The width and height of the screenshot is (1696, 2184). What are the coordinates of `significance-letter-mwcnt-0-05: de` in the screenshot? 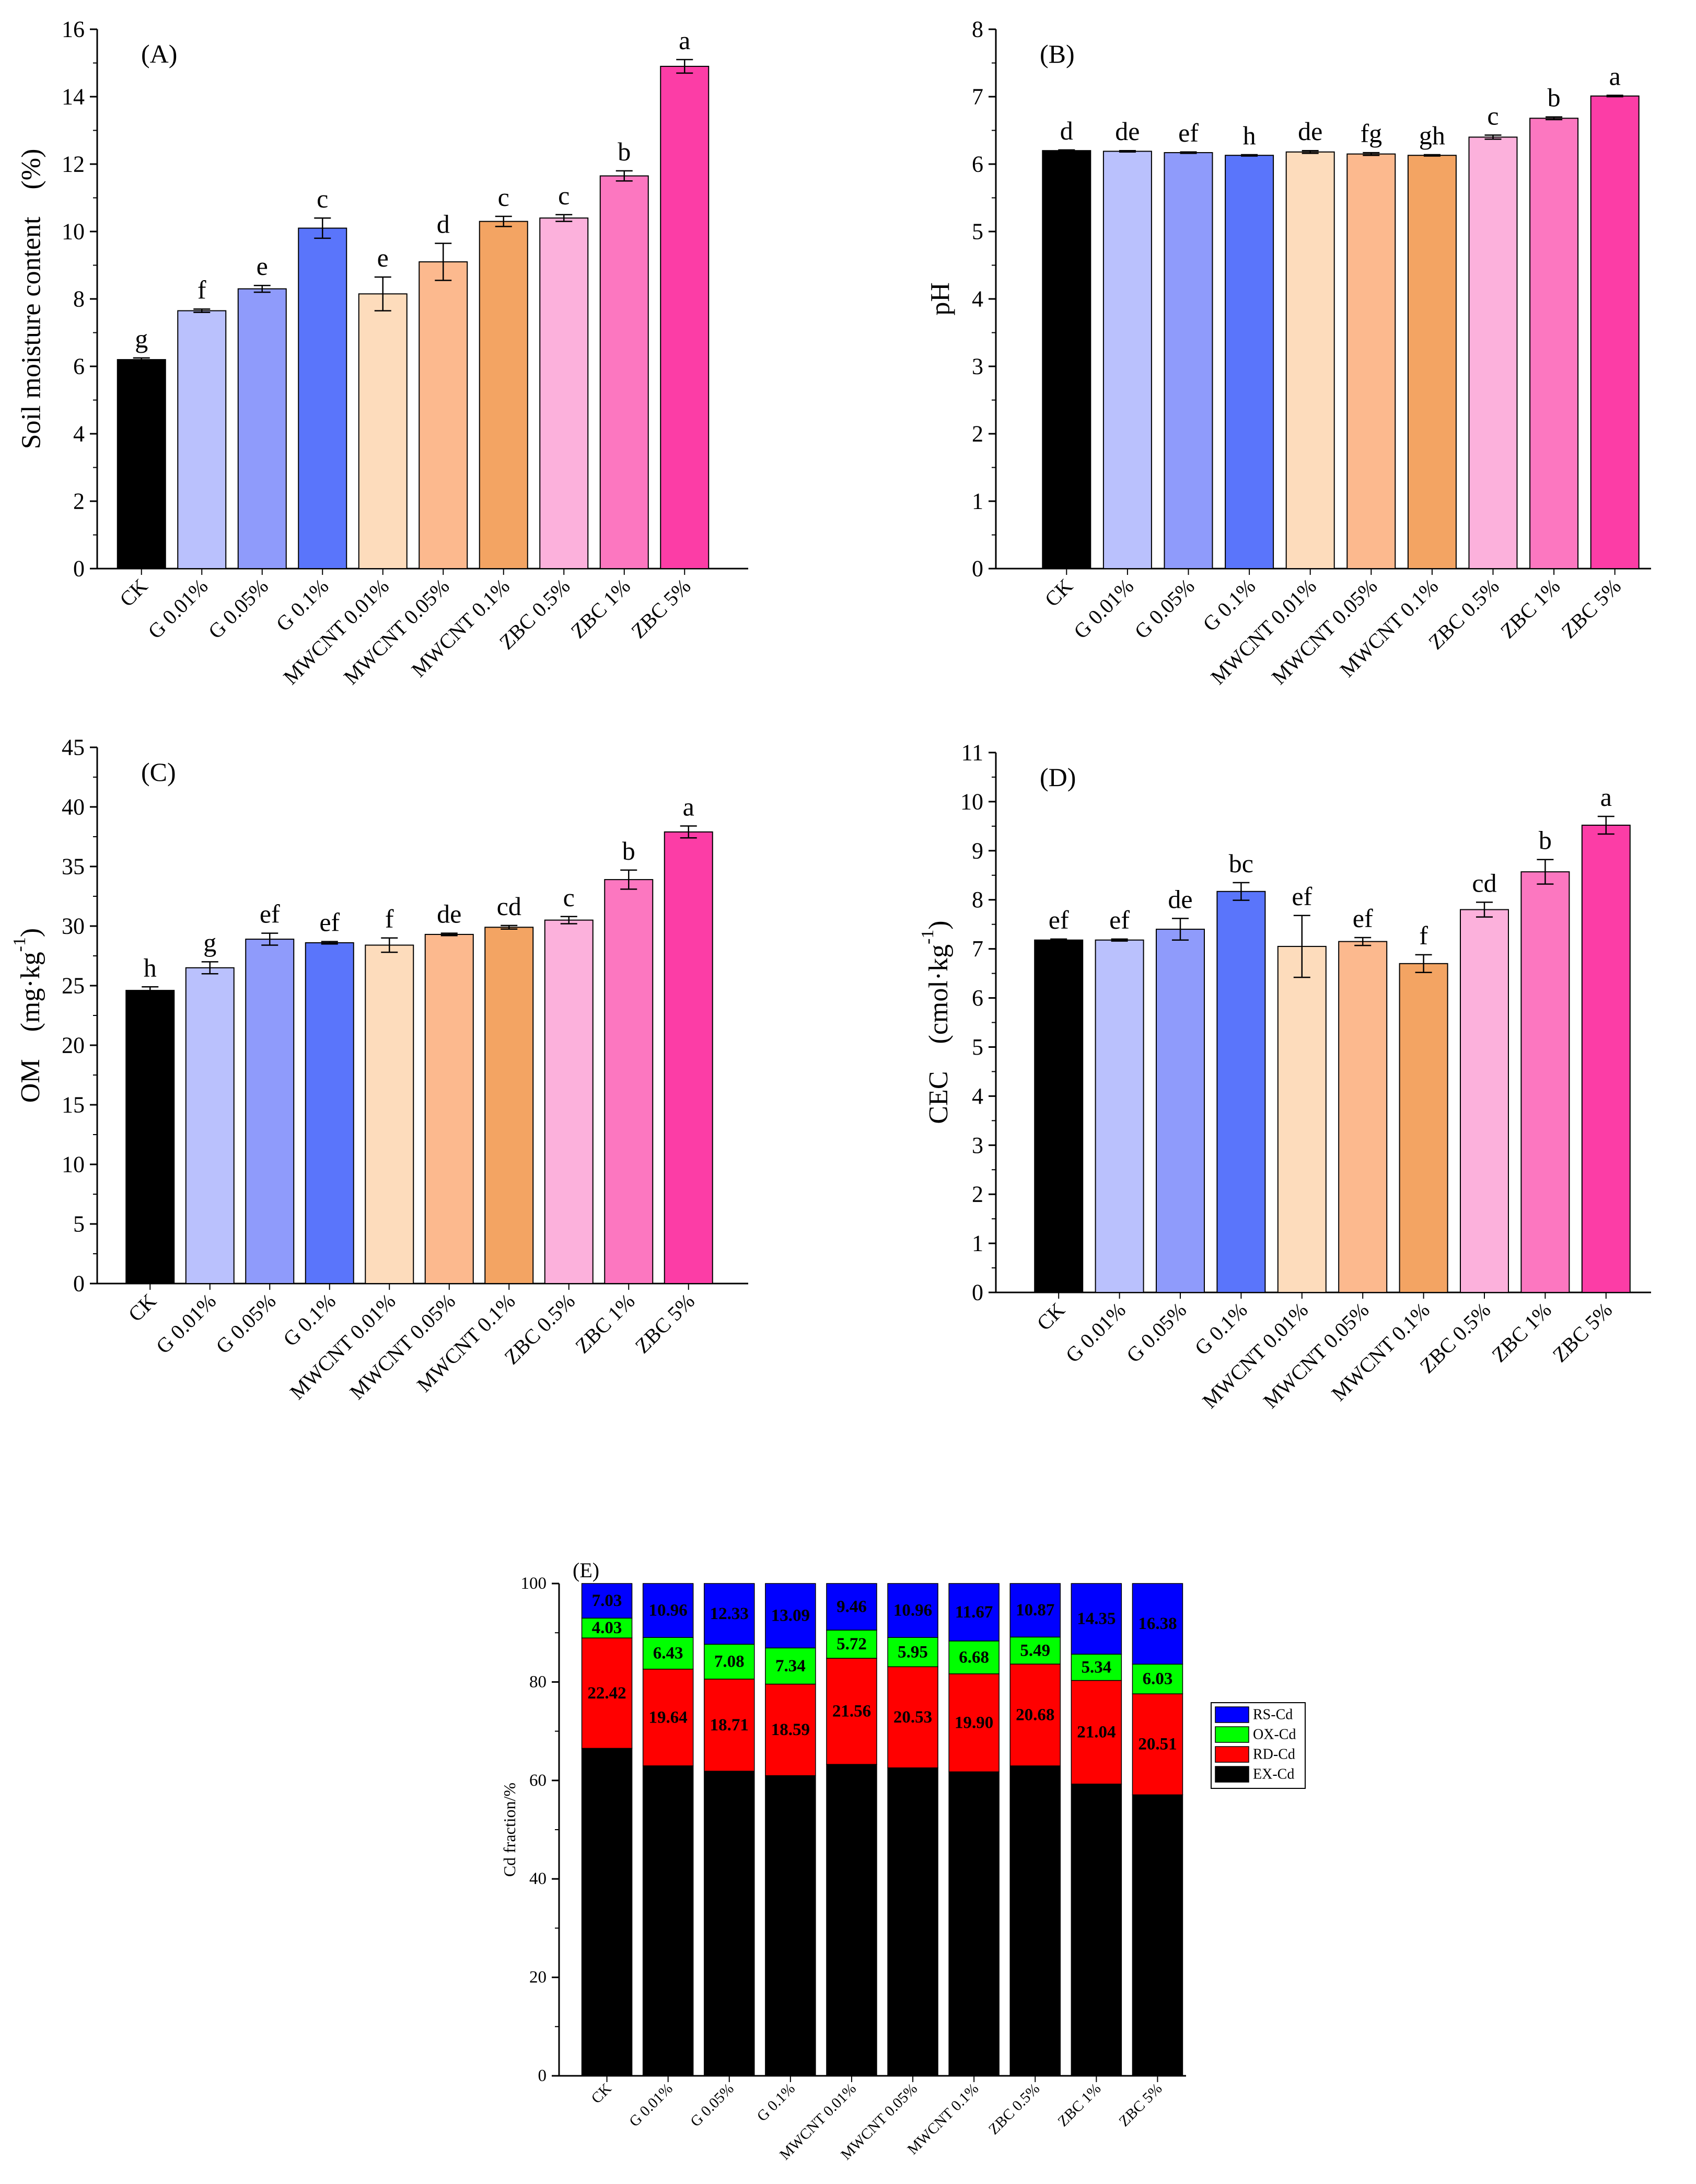 It's located at (449, 914).